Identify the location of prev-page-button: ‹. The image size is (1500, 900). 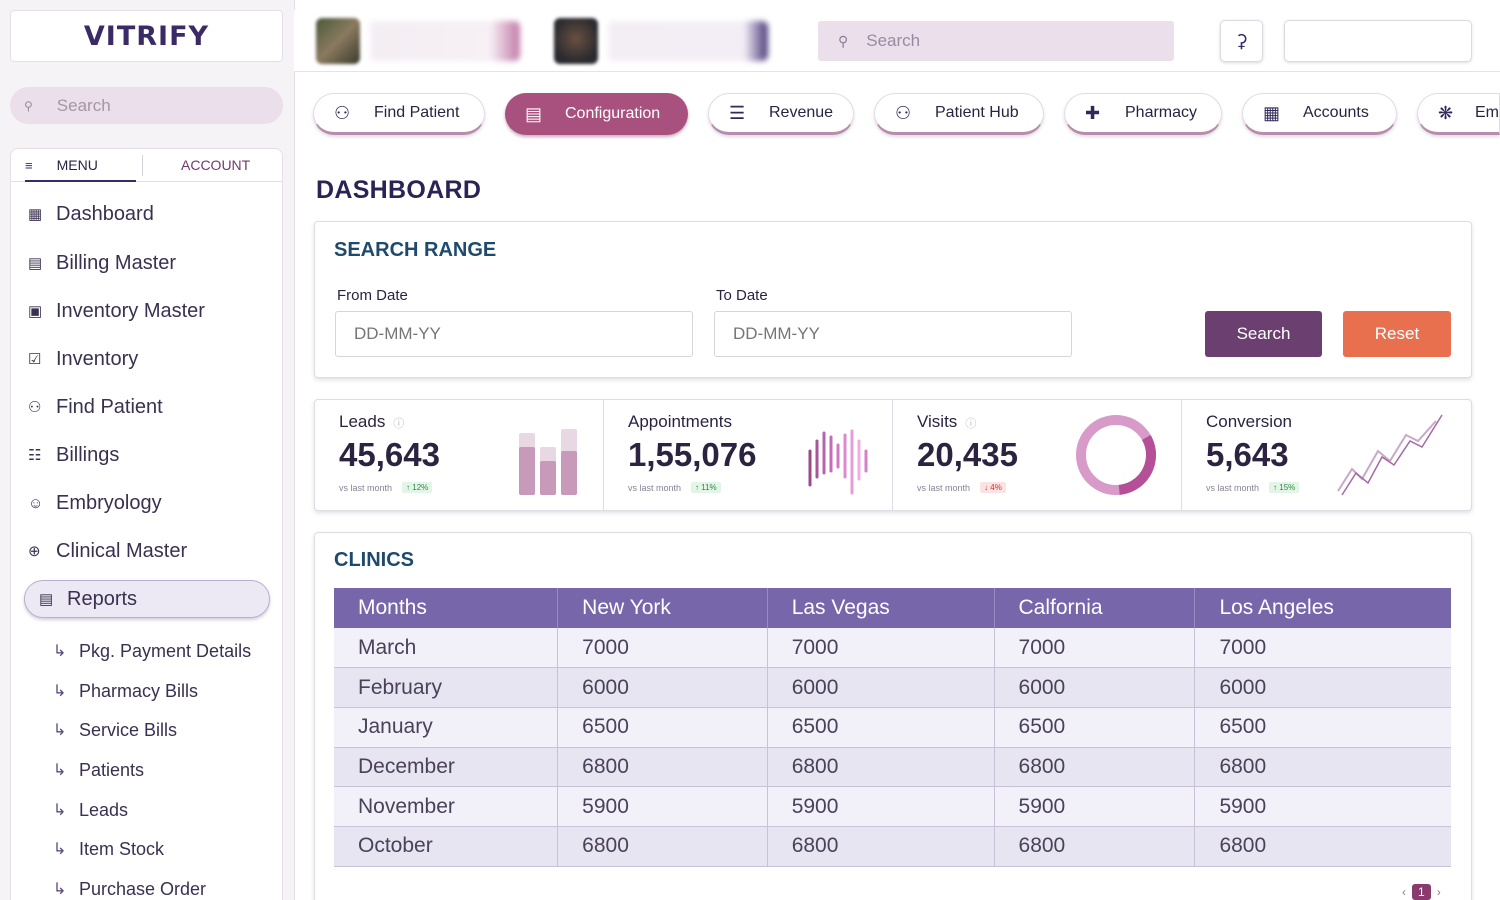
(1404, 892).